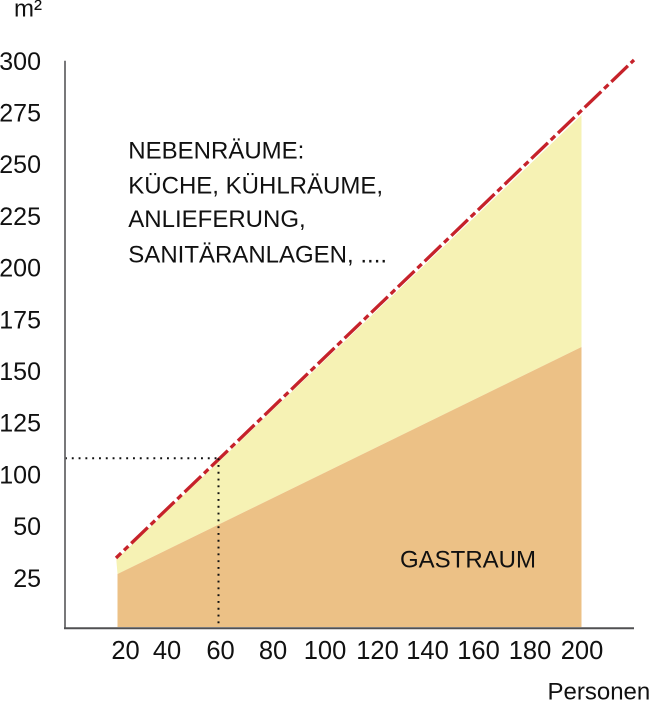  What do you see at coordinates (273, 651) in the screenshot?
I see `svg-text: 80` at bounding box center [273, 651].